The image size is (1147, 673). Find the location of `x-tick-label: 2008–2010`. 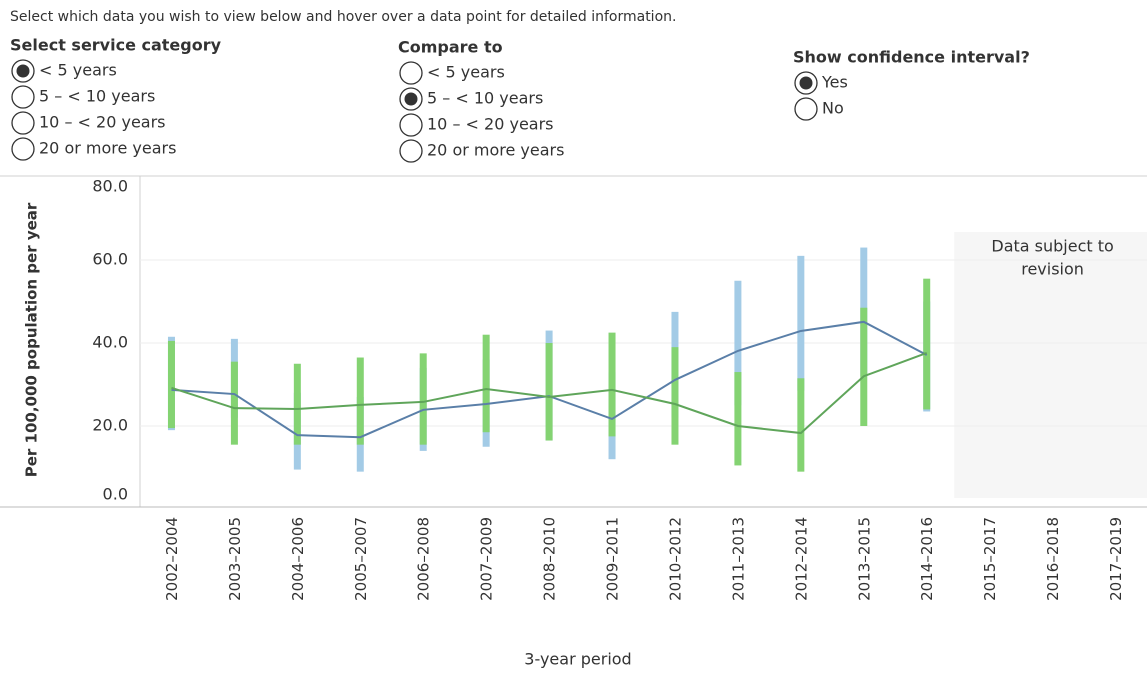

x-tick-label: 2008–2010 is located at coordinates (550, 559).